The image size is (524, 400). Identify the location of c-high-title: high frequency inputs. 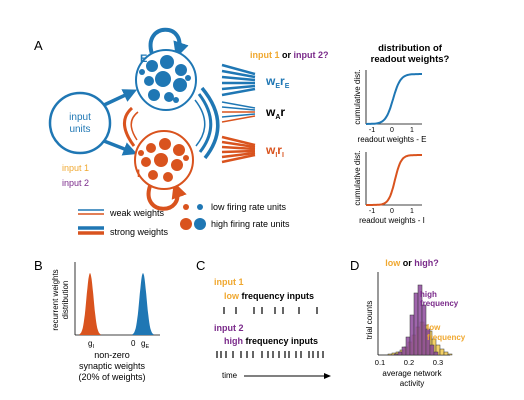
(271, 341).